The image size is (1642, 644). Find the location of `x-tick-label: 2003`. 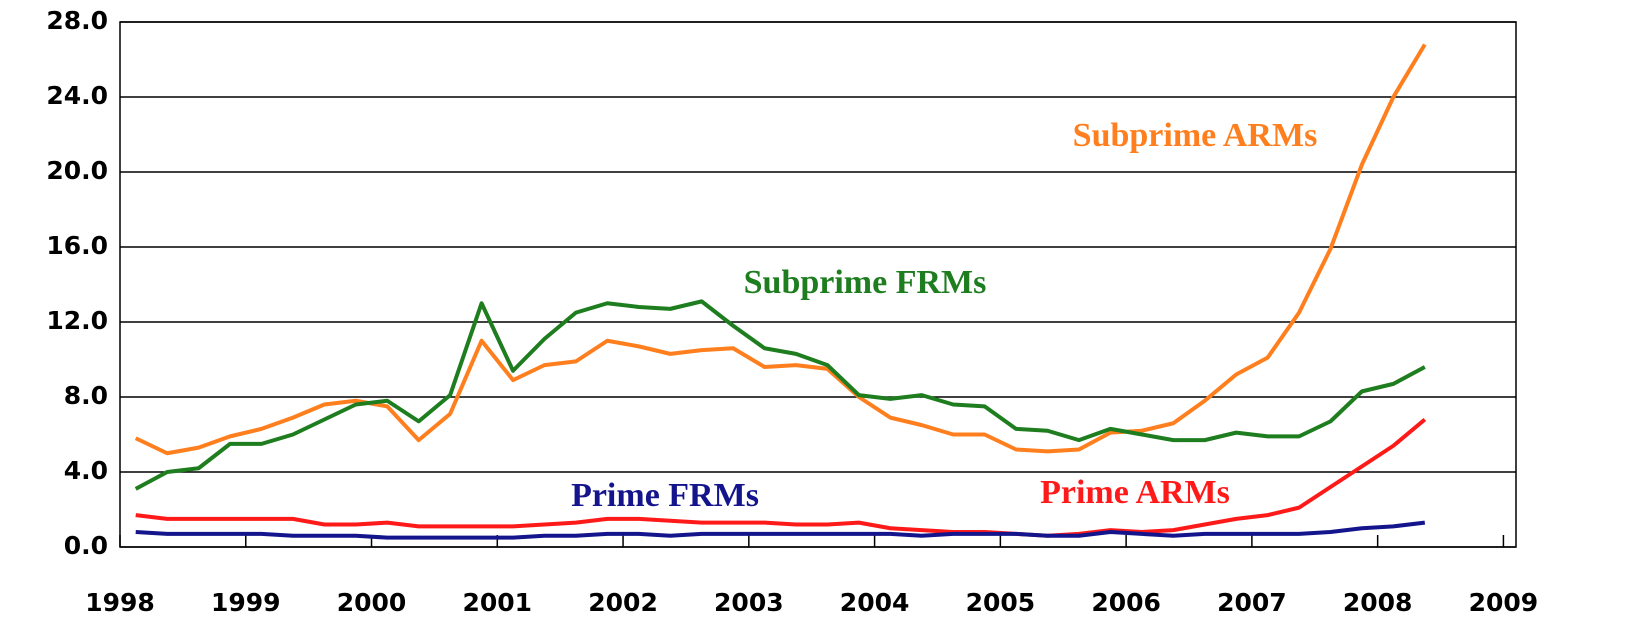

x-tick-label: 2003 is located at coordinates (749, 602).